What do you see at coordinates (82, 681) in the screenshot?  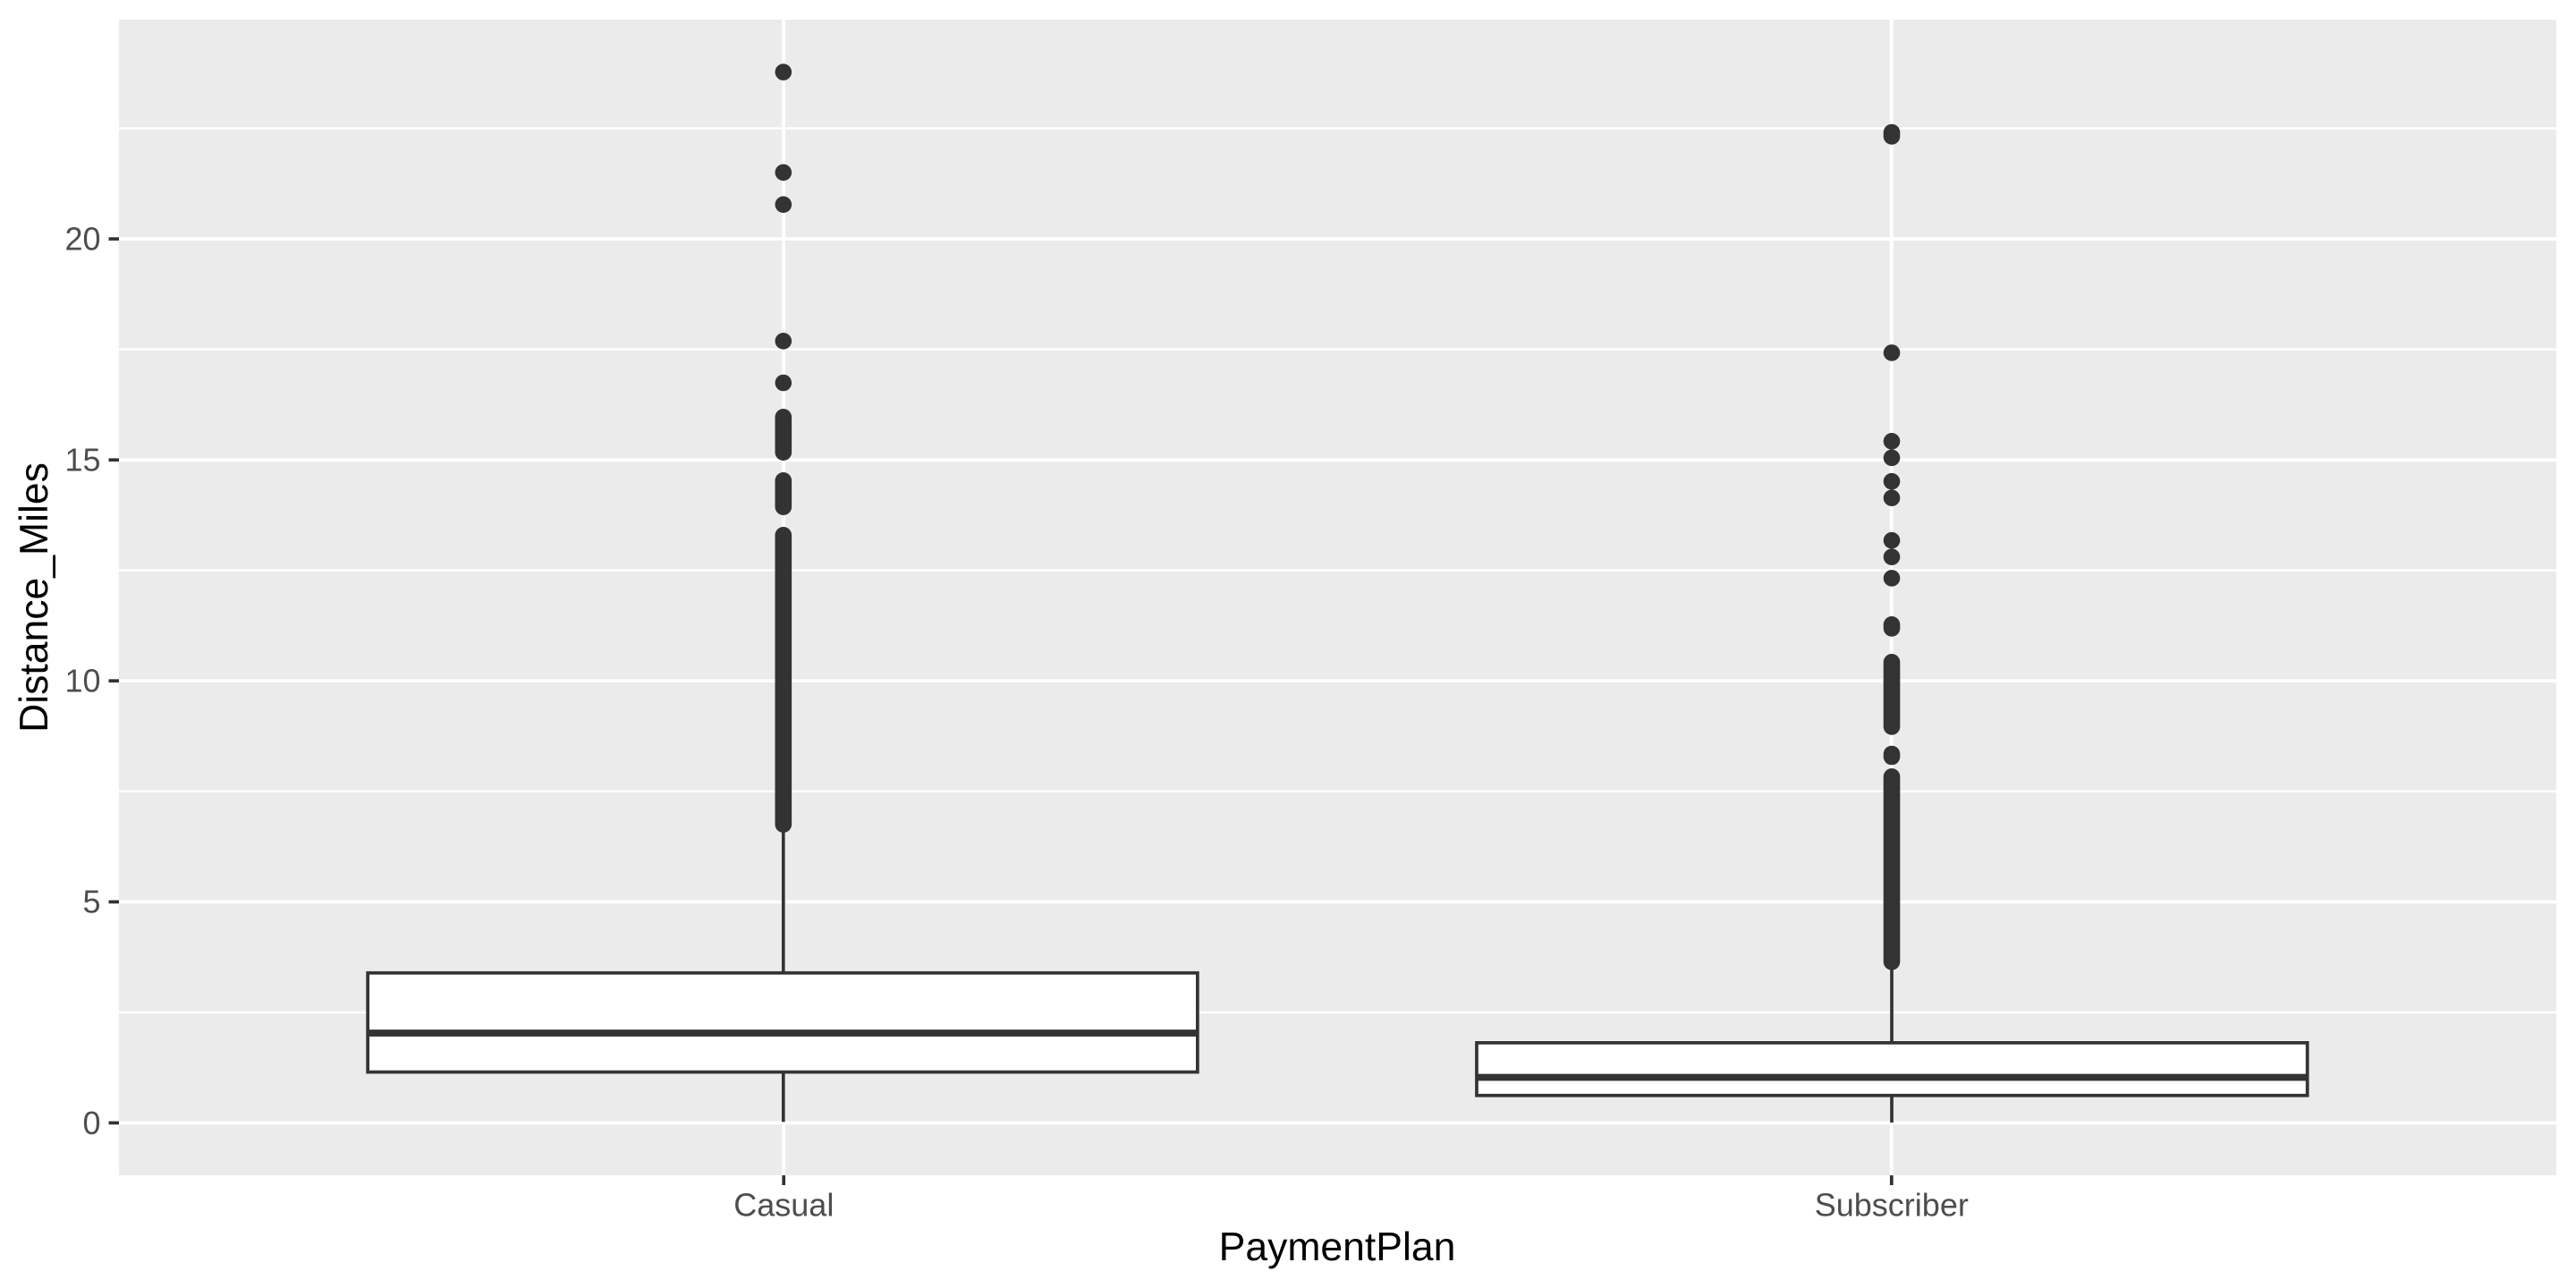 I see `svg-text: 10` at bounding box center [82, 681].